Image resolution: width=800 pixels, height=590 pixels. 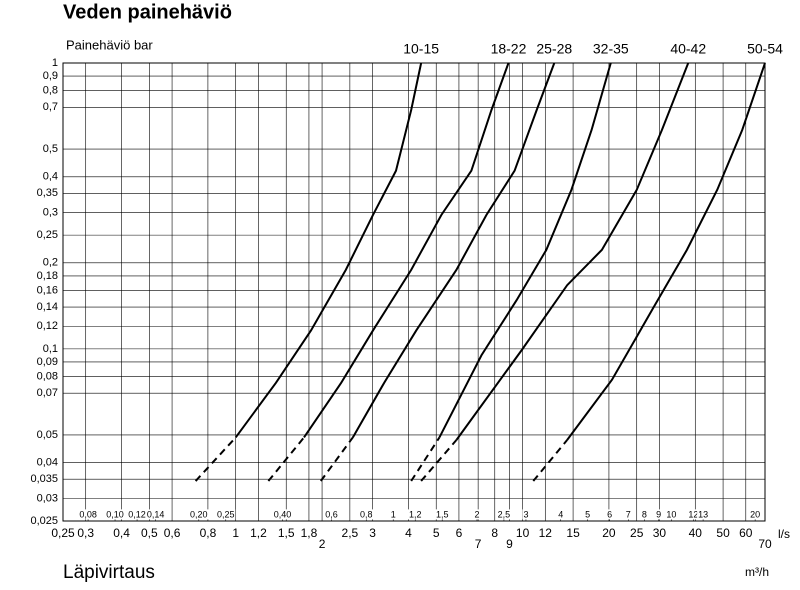 I want to click on x-tick-label: 40, so click(x=696, y=533).